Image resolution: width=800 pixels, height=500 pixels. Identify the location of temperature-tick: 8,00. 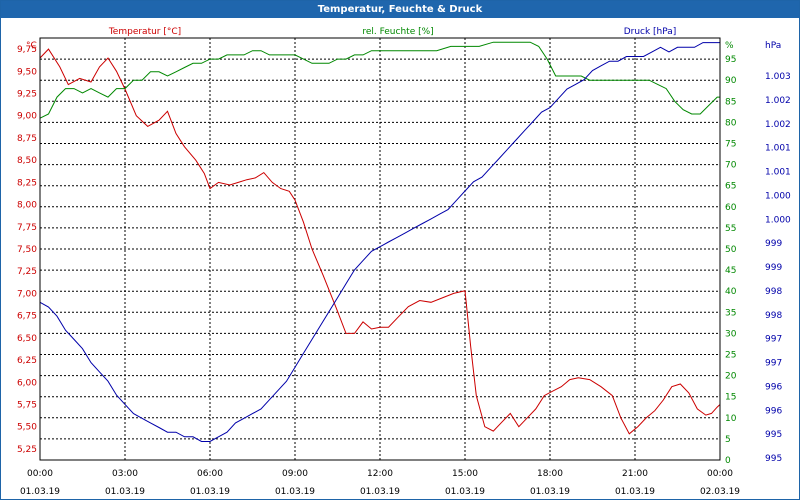
(27, 206).